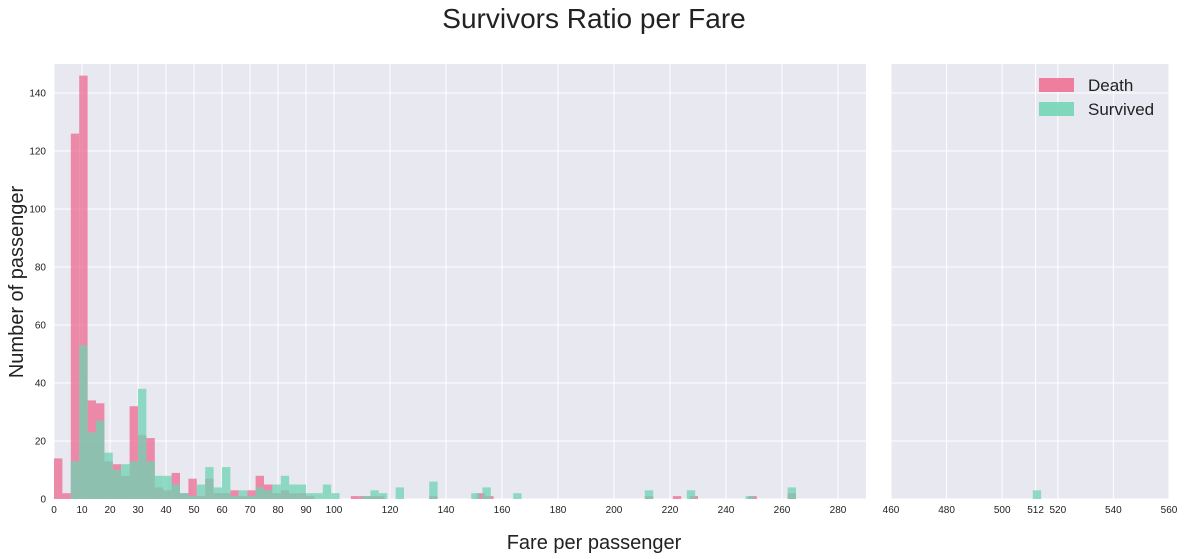 This screenshot has width=1185, height=559. What do you see at coordinates (41, 384) in the screenshot?
I see `y-tick-label: 40` at bounding box center [41, 384].